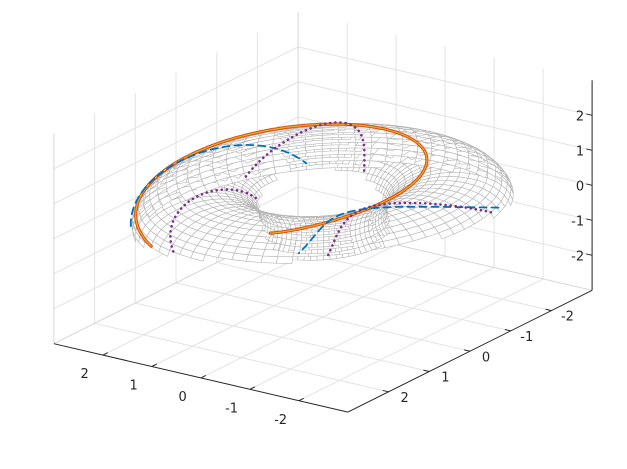 The width and height of the screenshot is (627, 469). What do you see at coordinates (577, 256) in the screenshot?
I see `z-tick-label: -2` at bounding box center [577, 256].